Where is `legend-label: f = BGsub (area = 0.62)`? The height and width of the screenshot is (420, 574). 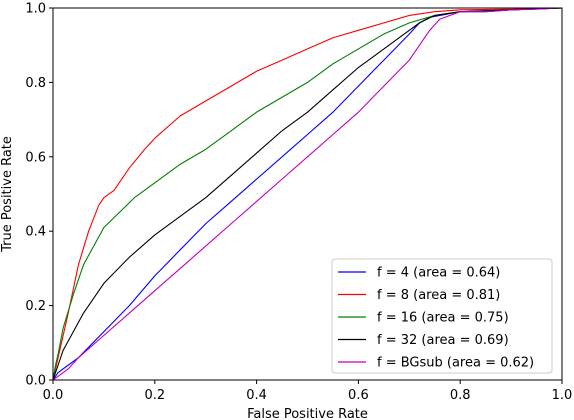
legend-label: f = BGsub (area = 0.62) is located at coordinates (455, 363).